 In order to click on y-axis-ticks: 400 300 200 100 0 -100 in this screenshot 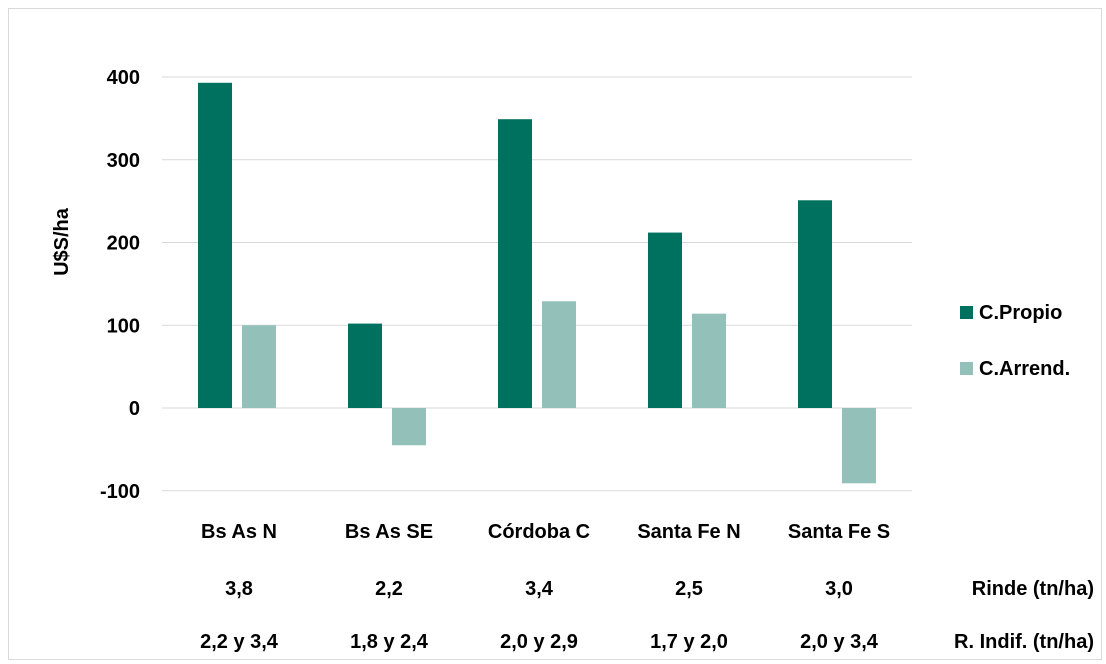, I will do `click(120, 285)`.